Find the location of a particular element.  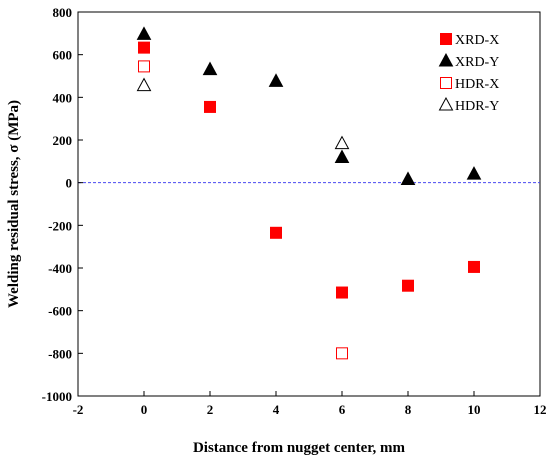

legend-label-hdr-x: HDR-X is located at coordinates (477, 84).